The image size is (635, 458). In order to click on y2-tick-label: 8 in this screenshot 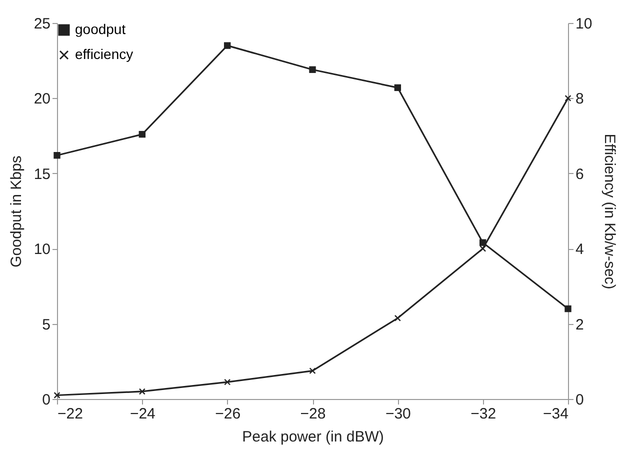, I will do `click(580, 99)`.